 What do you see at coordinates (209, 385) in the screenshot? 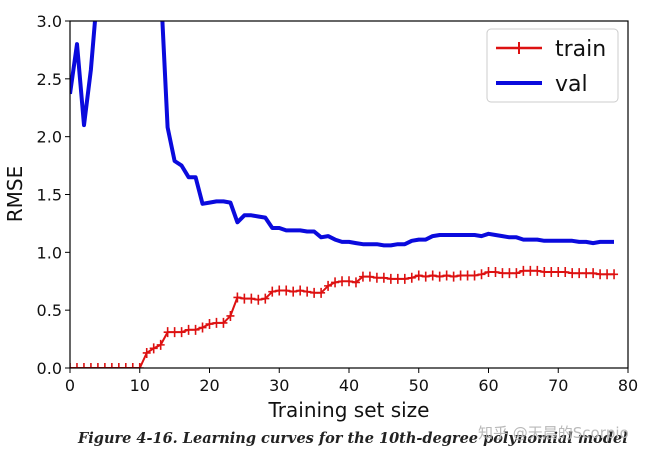
I see `x-tick-label: 20` at bounding box center [209, 385].